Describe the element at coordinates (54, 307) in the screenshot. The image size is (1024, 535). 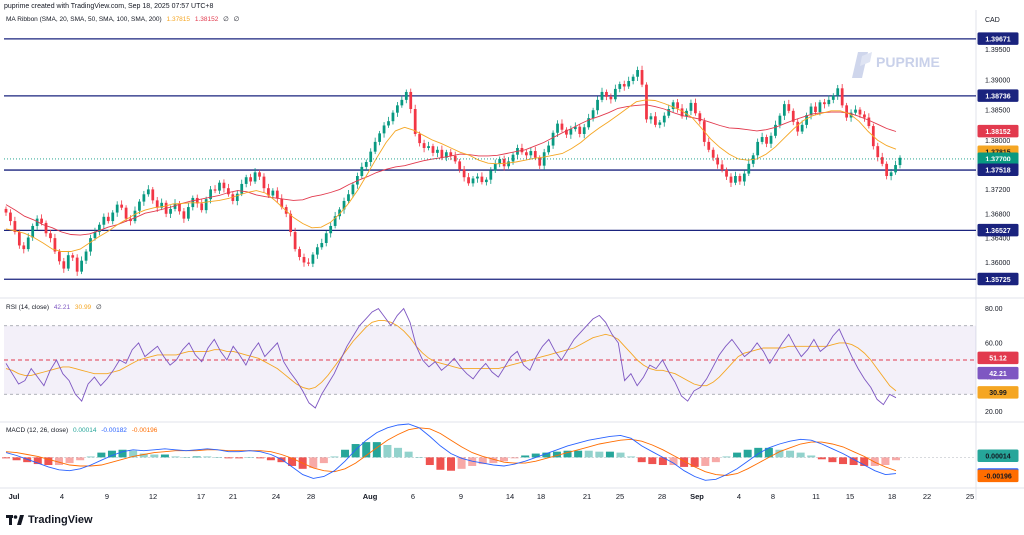
I see `rsi-legend: RSI (14, close) 42.21 30.99 ∅` at that location.